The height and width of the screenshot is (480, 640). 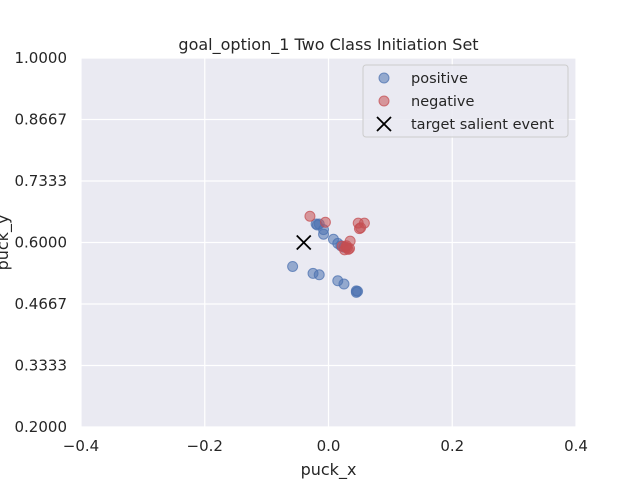 I want to click on y-tick-label: 0.3333, so click(x=41, y=366).